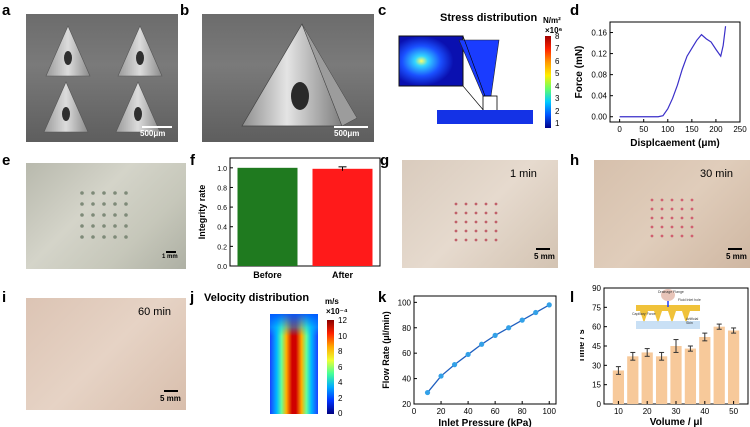  I want to click on y-tick-label: 0.16, so click(599, 33).